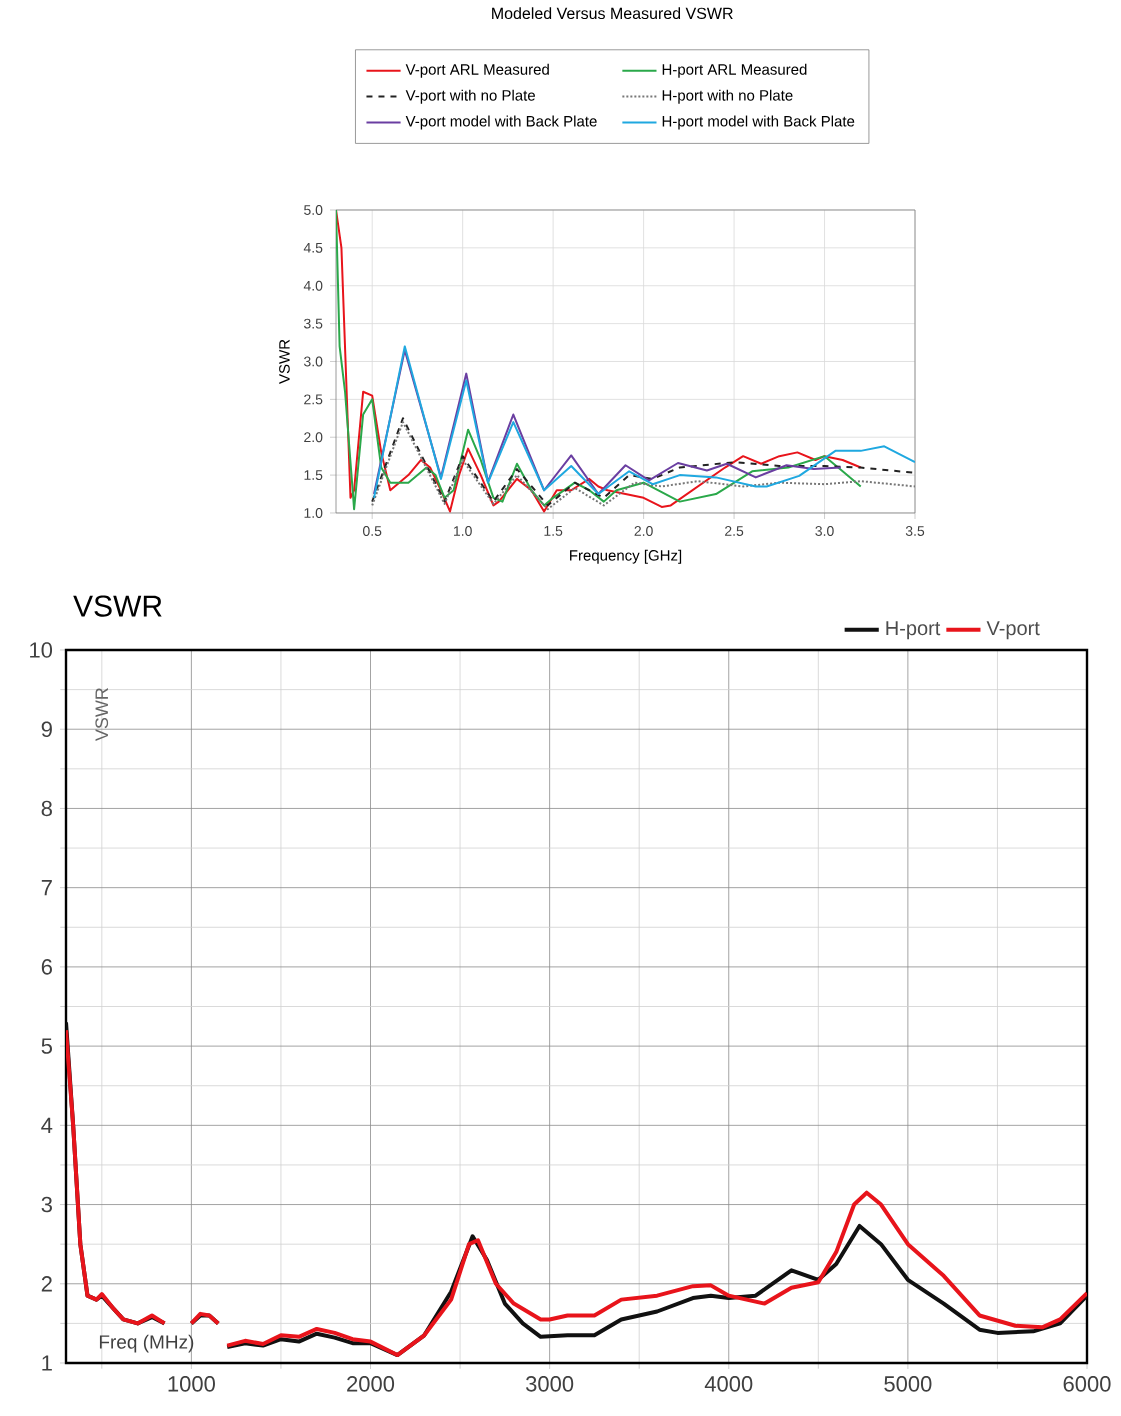  What do you see at coordinates (913, 630) in the screenshot?
I see `legend-label: H-port` at bounding box center [913, 630].